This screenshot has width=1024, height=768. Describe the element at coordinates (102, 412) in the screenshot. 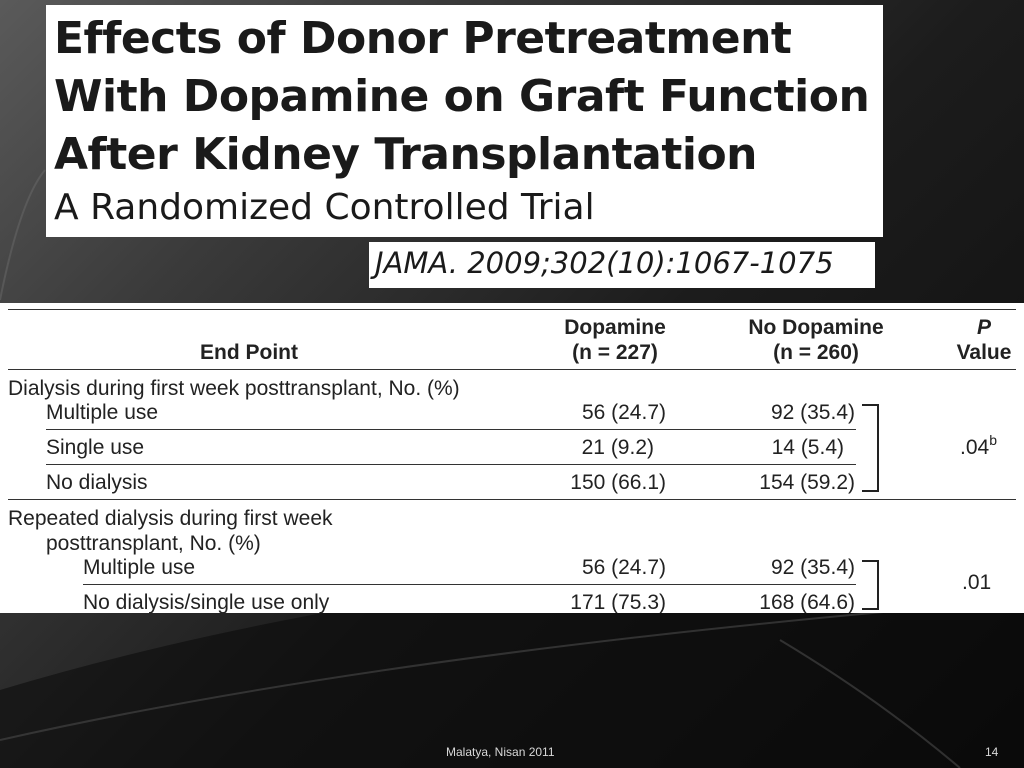

I see `s1-row-label: Multiple use` at that location.